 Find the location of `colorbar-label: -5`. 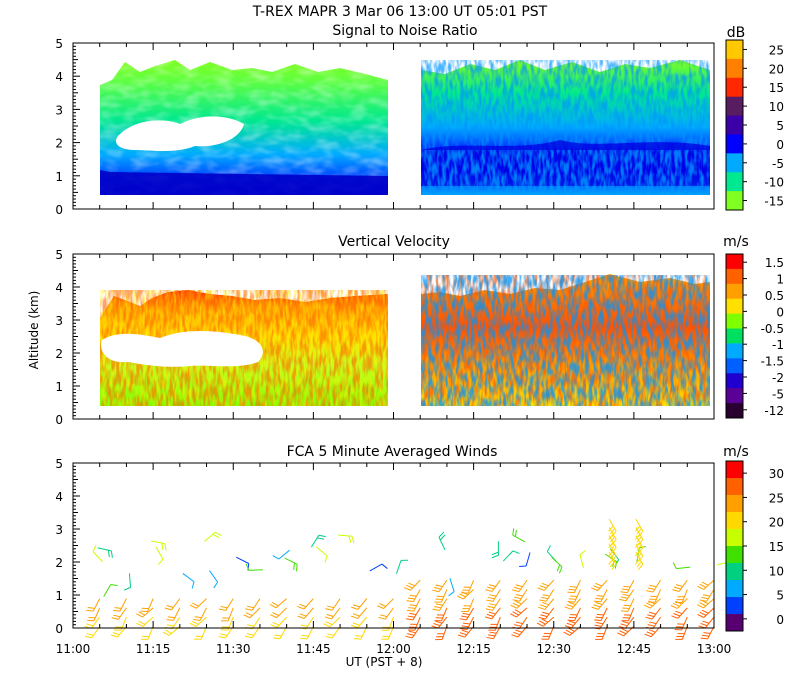

colorbar-label: -5 is located at coordinates (778, 164).